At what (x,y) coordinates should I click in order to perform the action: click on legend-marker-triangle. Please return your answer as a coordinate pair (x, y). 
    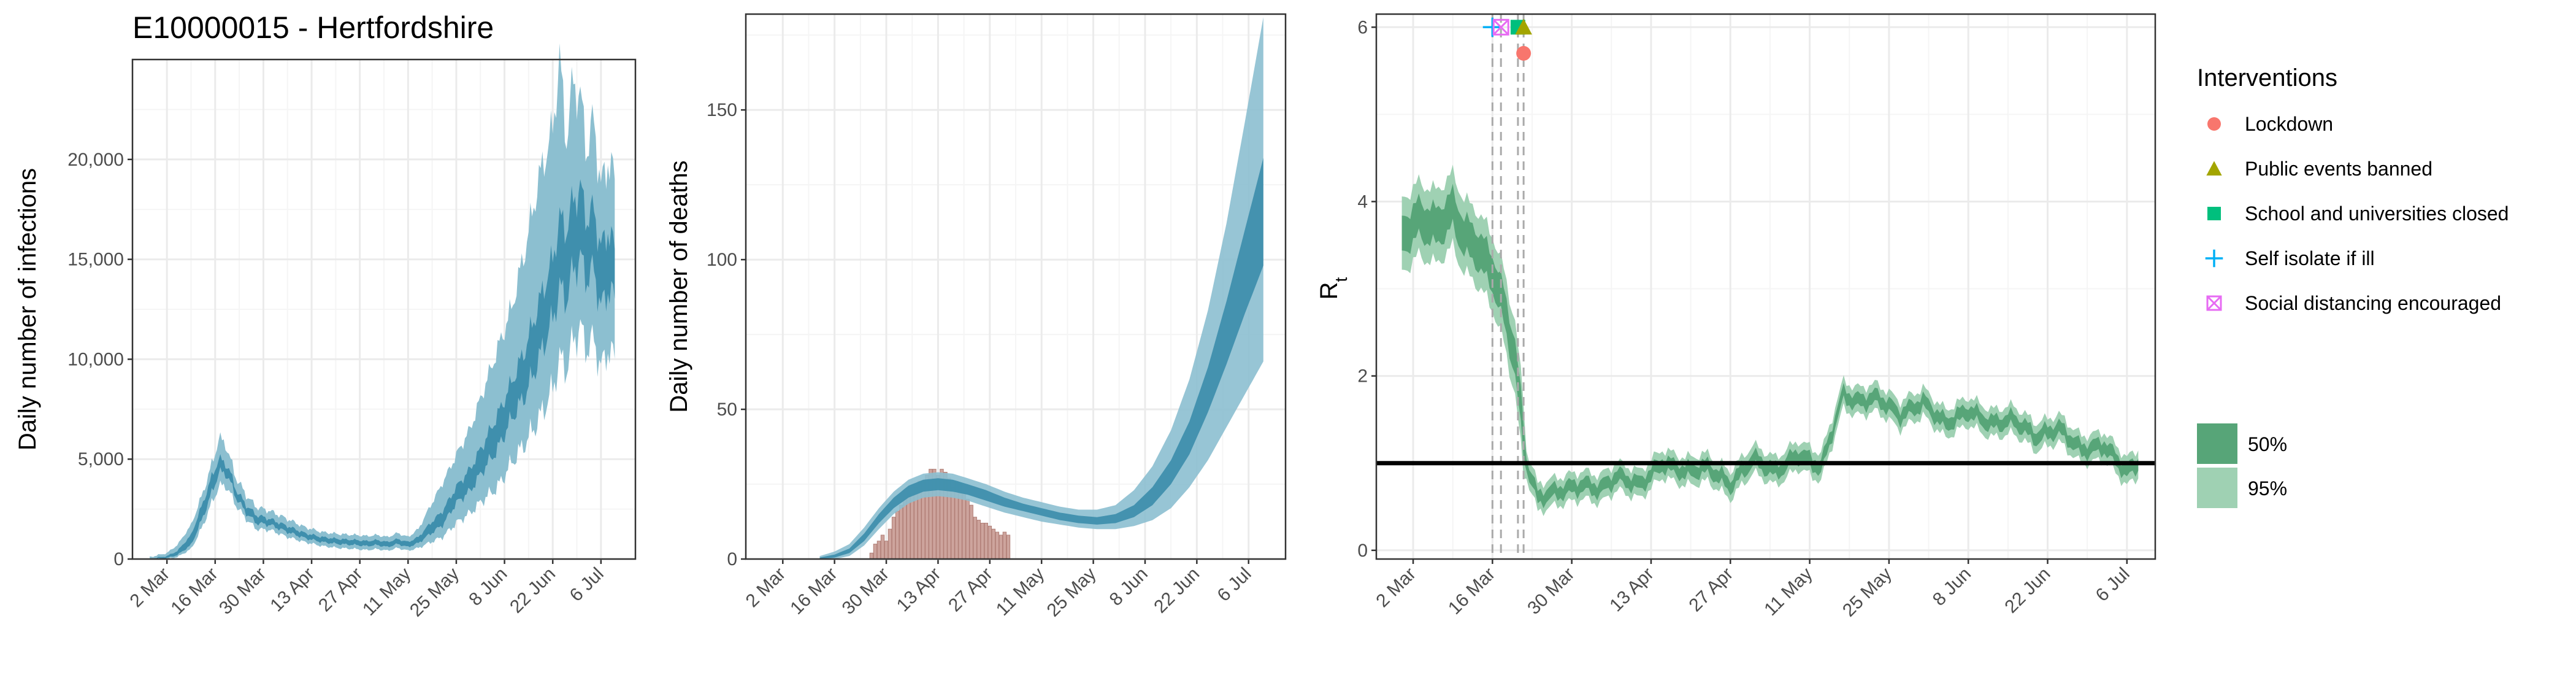
    Looking at the image, I should click on (2214, 168).